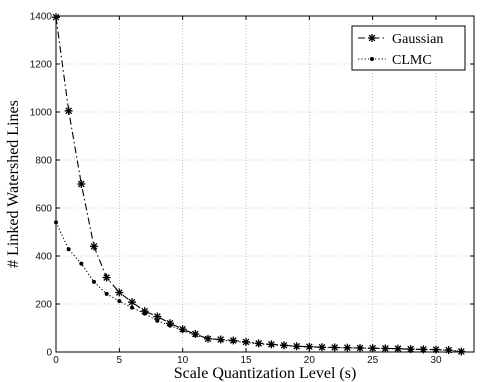 The height and width of the screenshot is (382, 483). Describe the element at coordinates (417, 39) in the screenshot. I see `legend-label: Gaussian` at that location.